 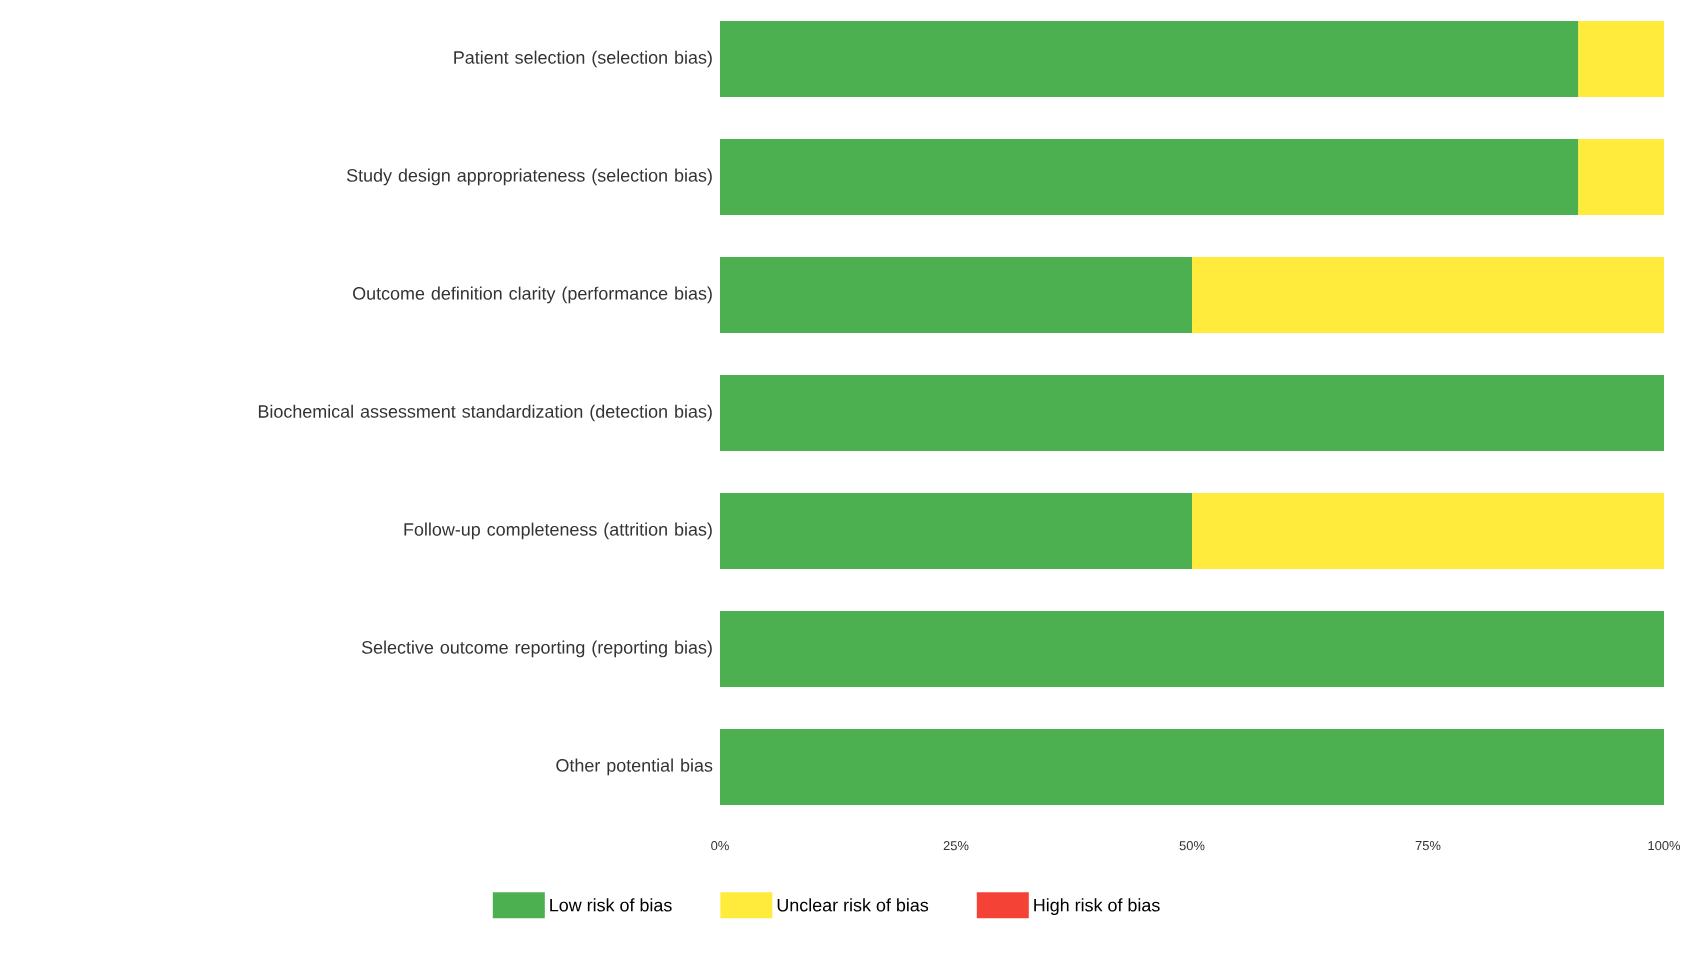 What do you see at coordinates (634, 767) in the screenshot?
I see `y-tick-label: Other potential bias` at bounding box center [634, 767].